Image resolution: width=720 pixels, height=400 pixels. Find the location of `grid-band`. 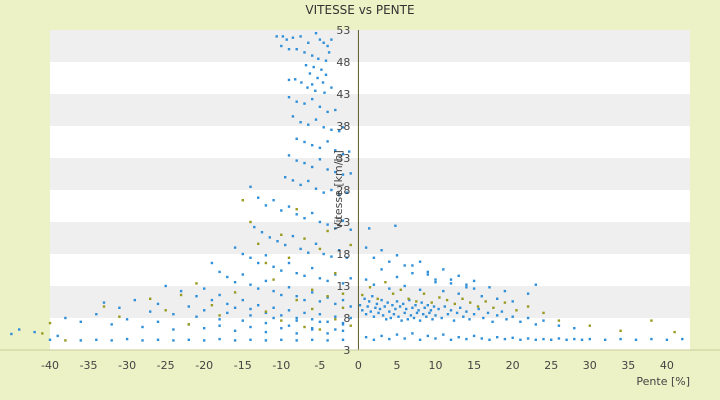

grid-band is located at coordinates (370, 238).